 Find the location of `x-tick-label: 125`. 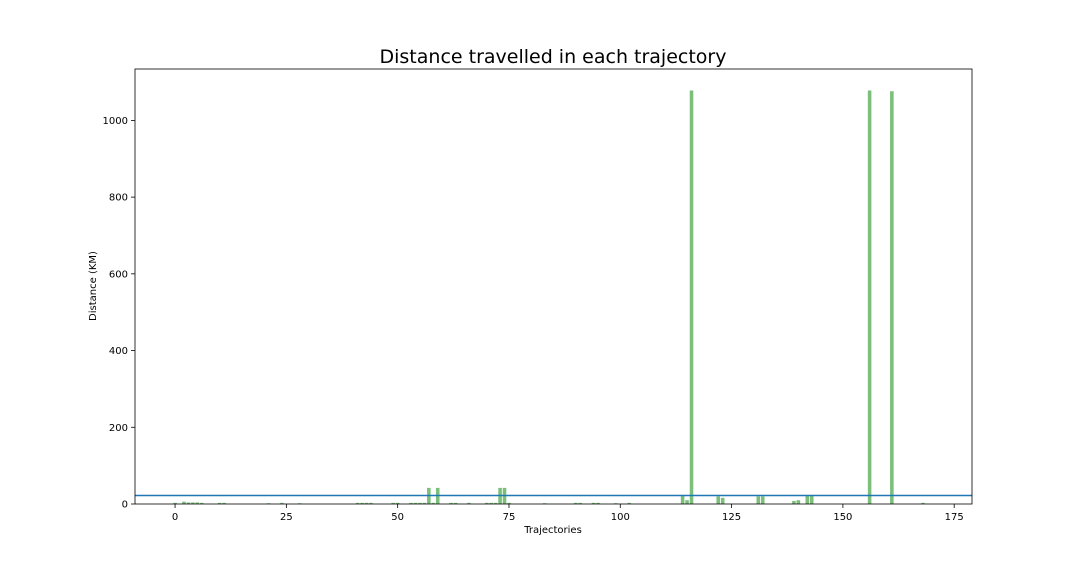

x-tick-label: 125 is located at coordinates (731, 517).